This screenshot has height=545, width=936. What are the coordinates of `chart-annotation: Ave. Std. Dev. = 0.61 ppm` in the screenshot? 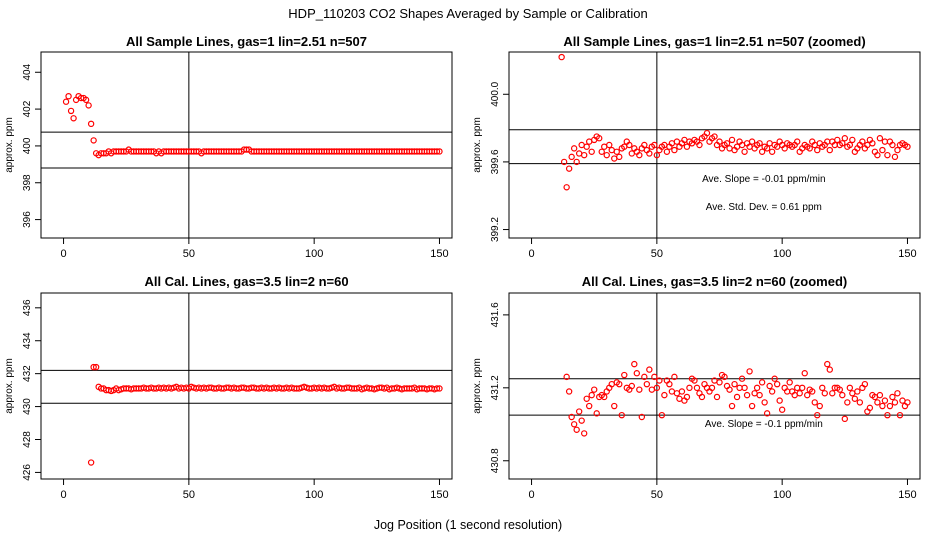 It's located at (764, 207).